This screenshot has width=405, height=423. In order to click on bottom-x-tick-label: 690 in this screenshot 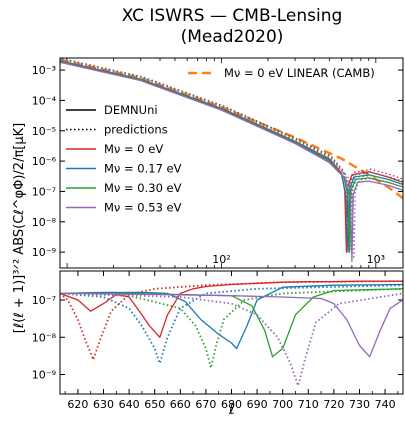, I will do `click(257, 404)`.